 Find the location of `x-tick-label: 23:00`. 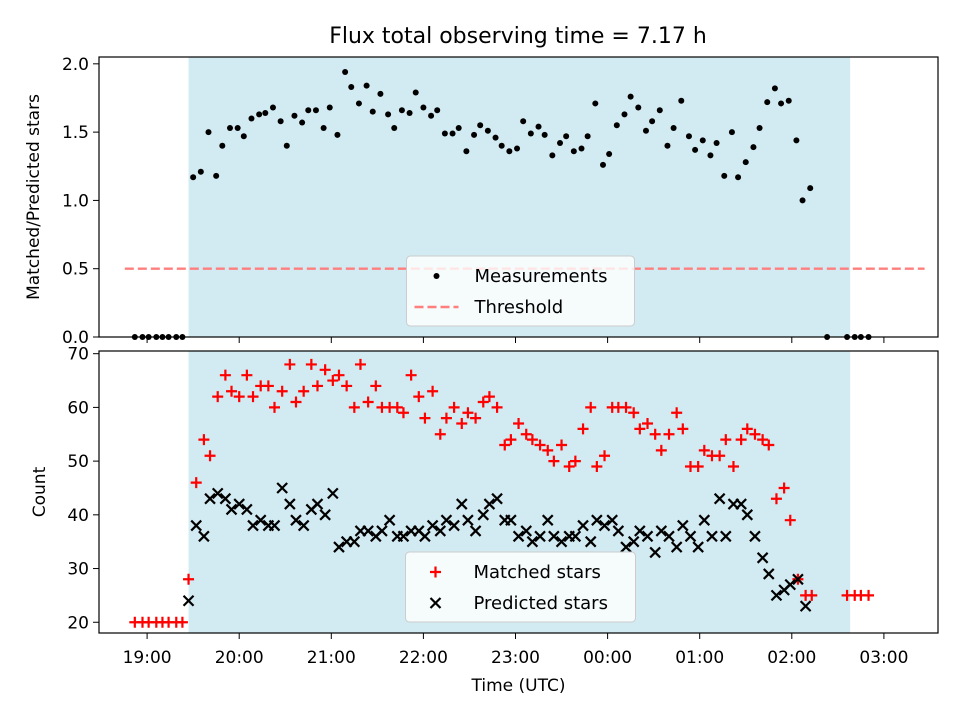

x-tick-label: 23:00 is located at coordinates (515, 658).